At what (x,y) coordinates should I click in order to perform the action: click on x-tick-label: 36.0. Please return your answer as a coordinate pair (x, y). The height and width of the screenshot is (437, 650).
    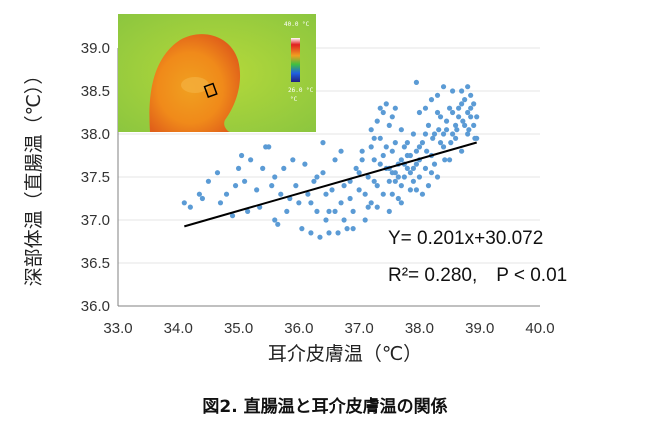
    Looking at the image, I should click on (298, 328).